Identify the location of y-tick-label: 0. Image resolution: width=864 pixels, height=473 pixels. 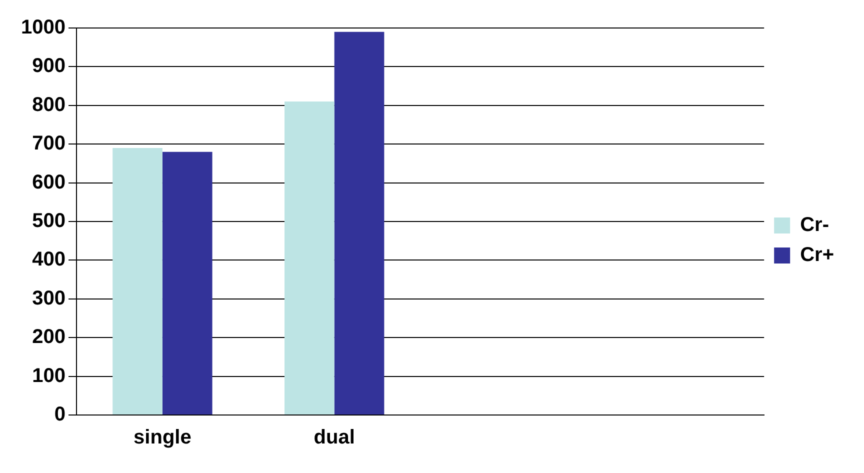
(60, 415).